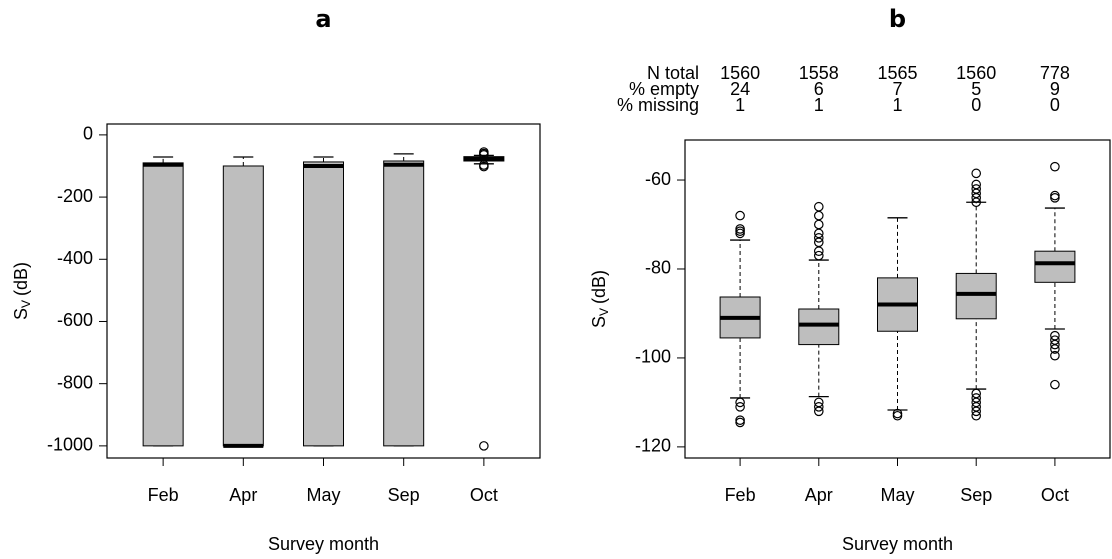 This screenshot has width=1112, height=559. Describe the element at coordinates (653, 357) in the screenshot. I see `y-tick-label: -100` at that location.